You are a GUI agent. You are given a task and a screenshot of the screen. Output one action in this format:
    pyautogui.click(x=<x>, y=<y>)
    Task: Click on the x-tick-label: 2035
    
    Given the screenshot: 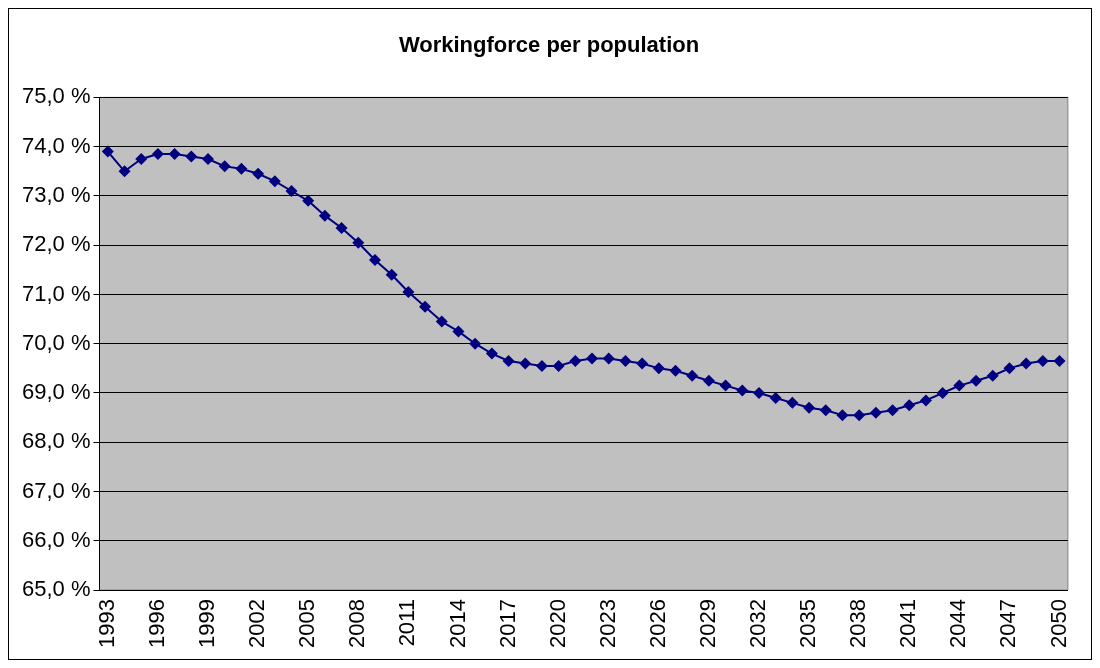 What is the action you would take?
    pyautogui.click(x=808, y=624)
    